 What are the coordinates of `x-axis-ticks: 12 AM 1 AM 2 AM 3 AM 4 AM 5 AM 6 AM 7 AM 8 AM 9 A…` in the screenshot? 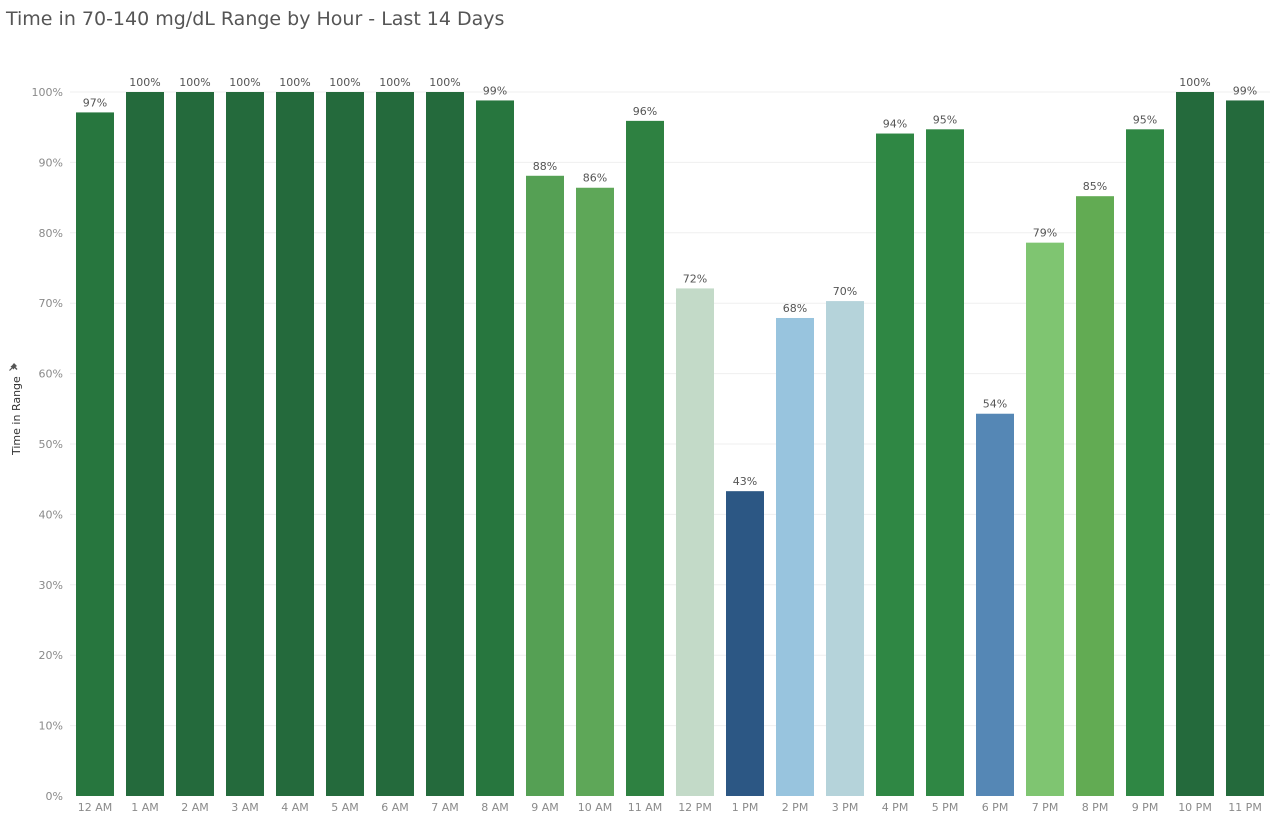 It's located at (670, 807).